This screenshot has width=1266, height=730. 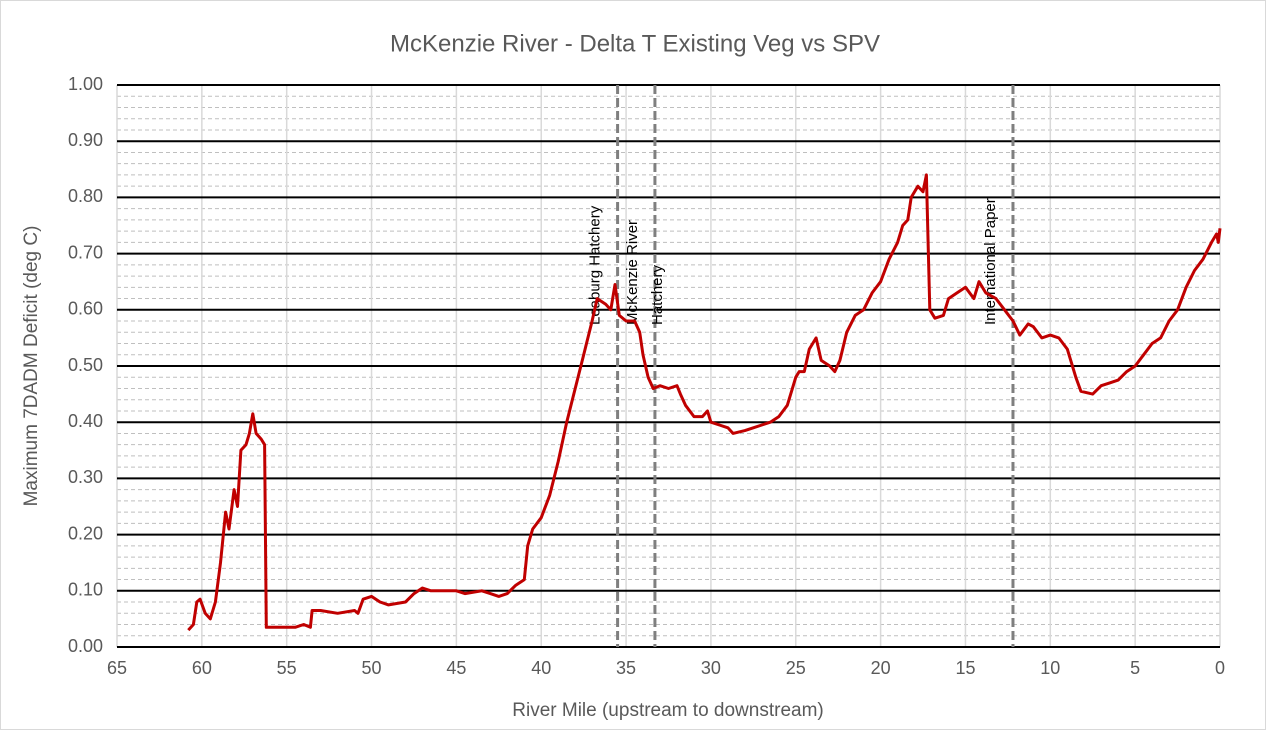 I want to click on x-tick-label: 15, so click(x=965, y=668).